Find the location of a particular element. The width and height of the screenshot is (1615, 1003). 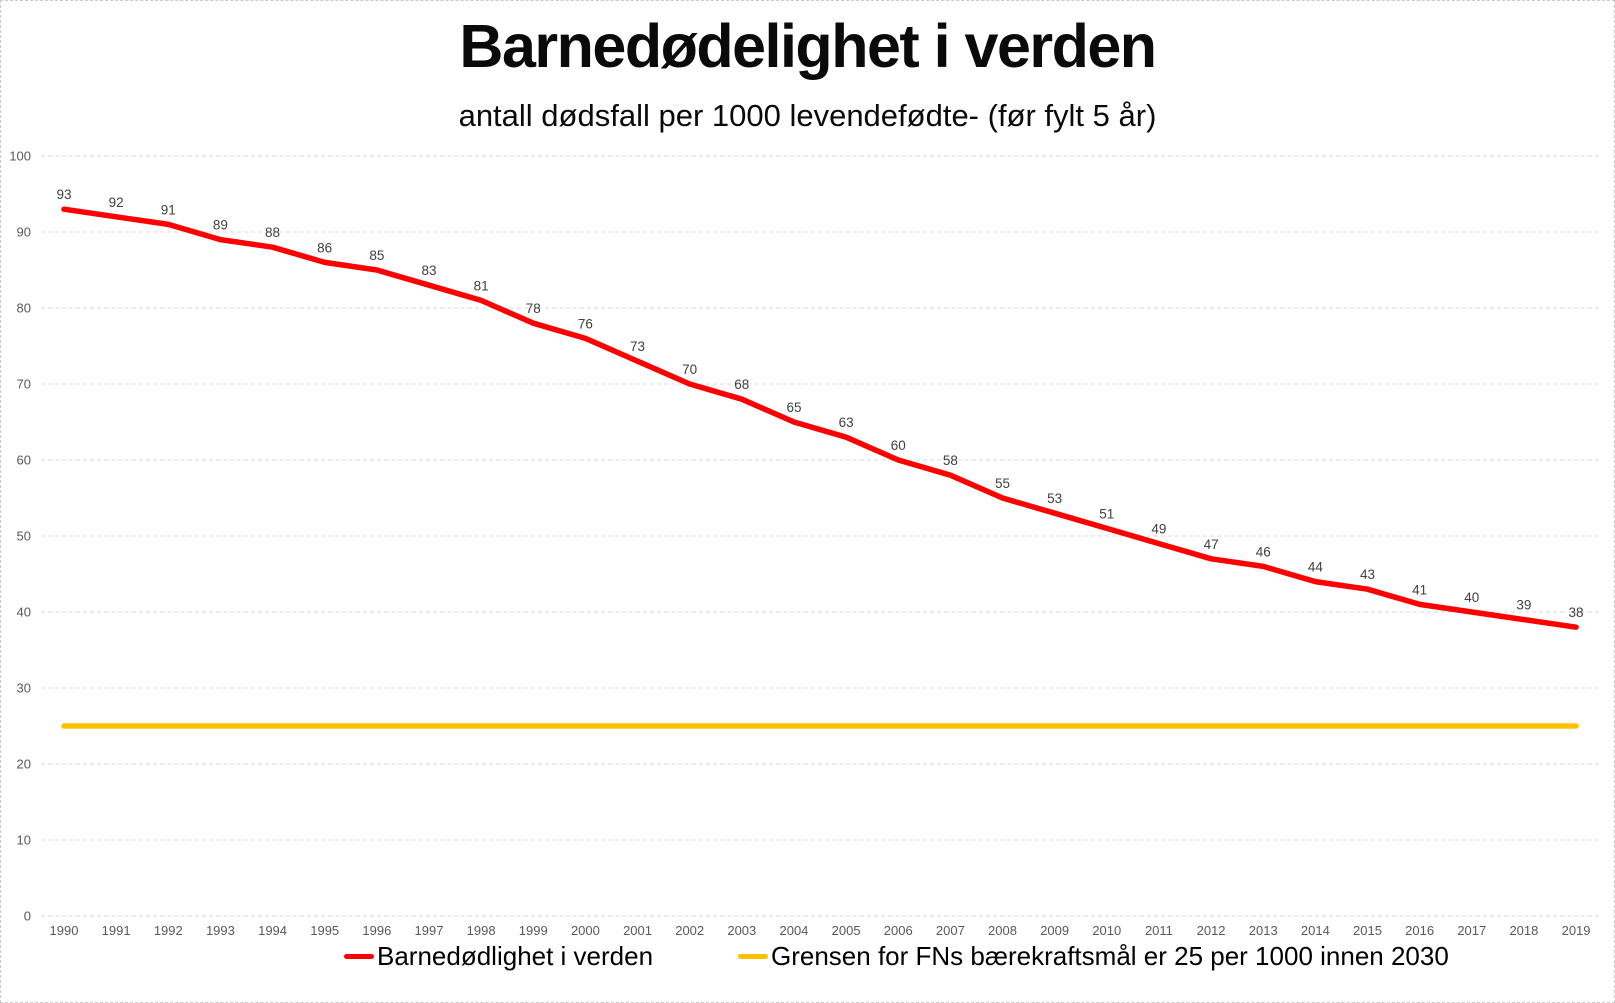

legend-line-yellow is located at coordinates (753, 956).